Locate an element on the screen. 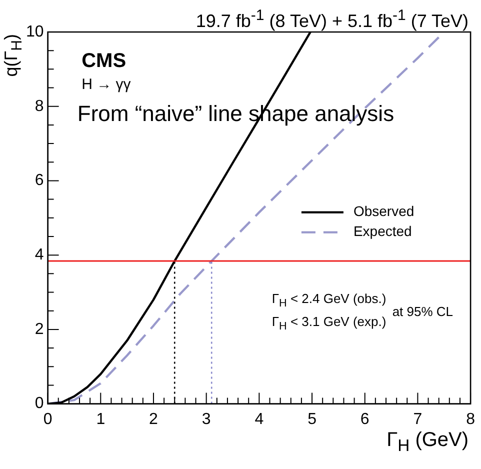 Image resolution: width=481 pixels, height=469 pixels. annotation: Γ$_{H}$ < 2.4 GeV (obs.) is located at coordinates (329, 300).